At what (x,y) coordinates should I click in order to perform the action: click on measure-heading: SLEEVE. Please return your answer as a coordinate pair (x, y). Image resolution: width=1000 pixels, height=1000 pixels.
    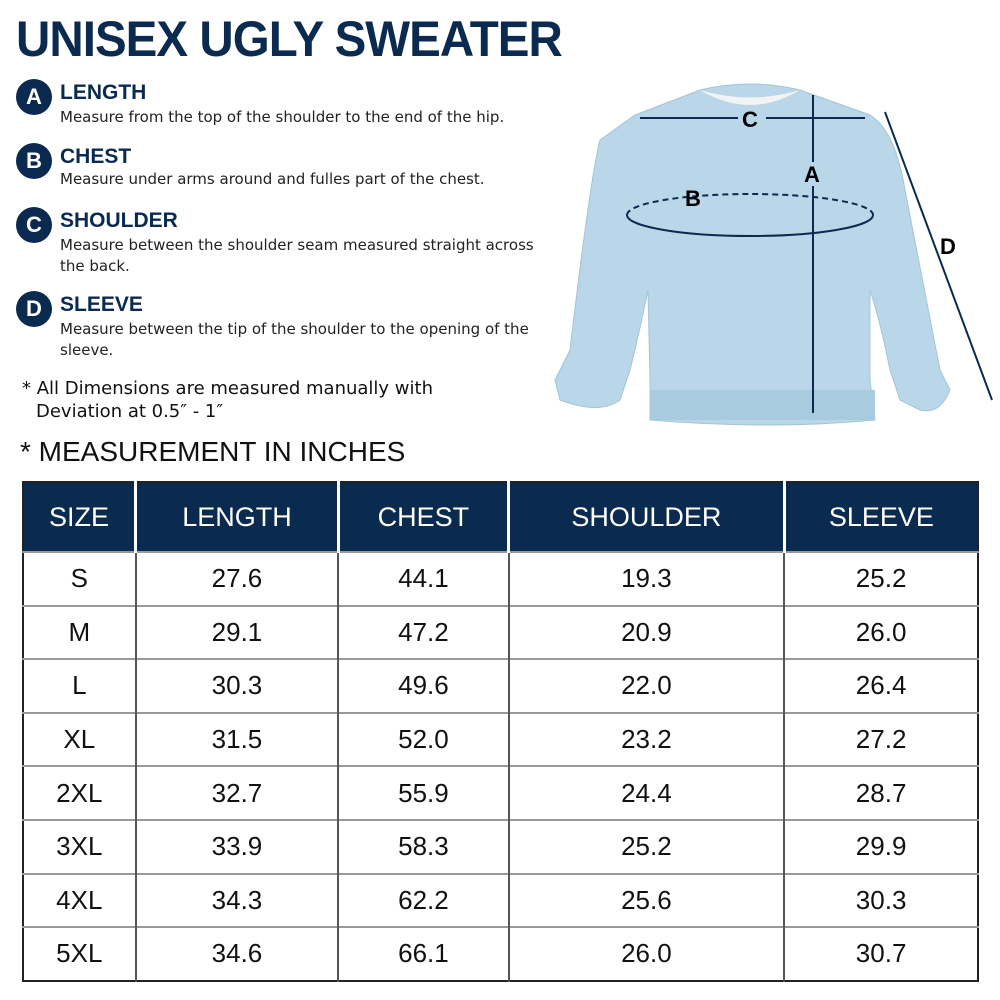
    Looking at the image, I should click on (101, 304).